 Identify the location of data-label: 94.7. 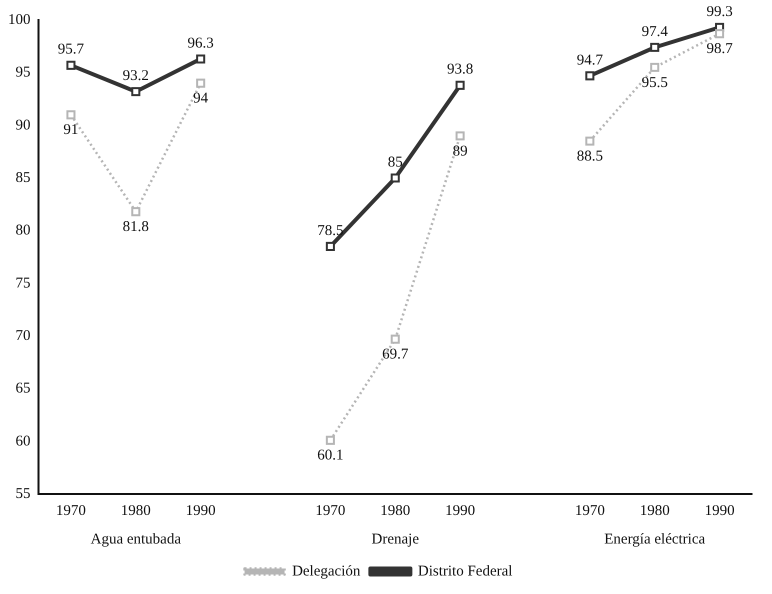
(590, 60).